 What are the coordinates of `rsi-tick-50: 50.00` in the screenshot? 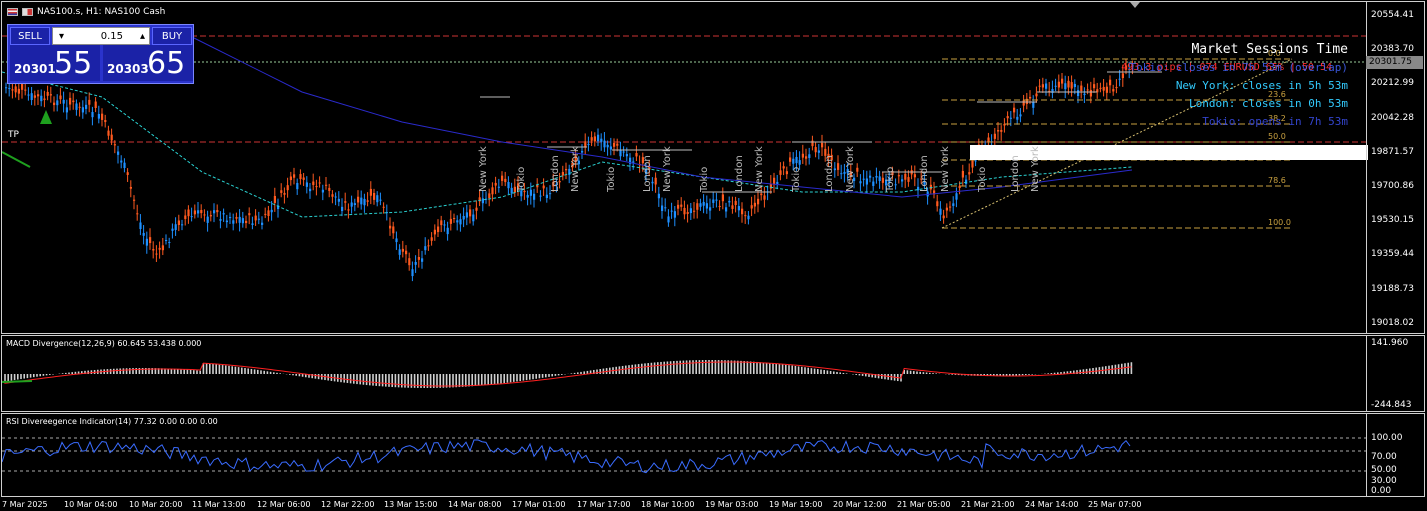 It's located at (1384, 470).